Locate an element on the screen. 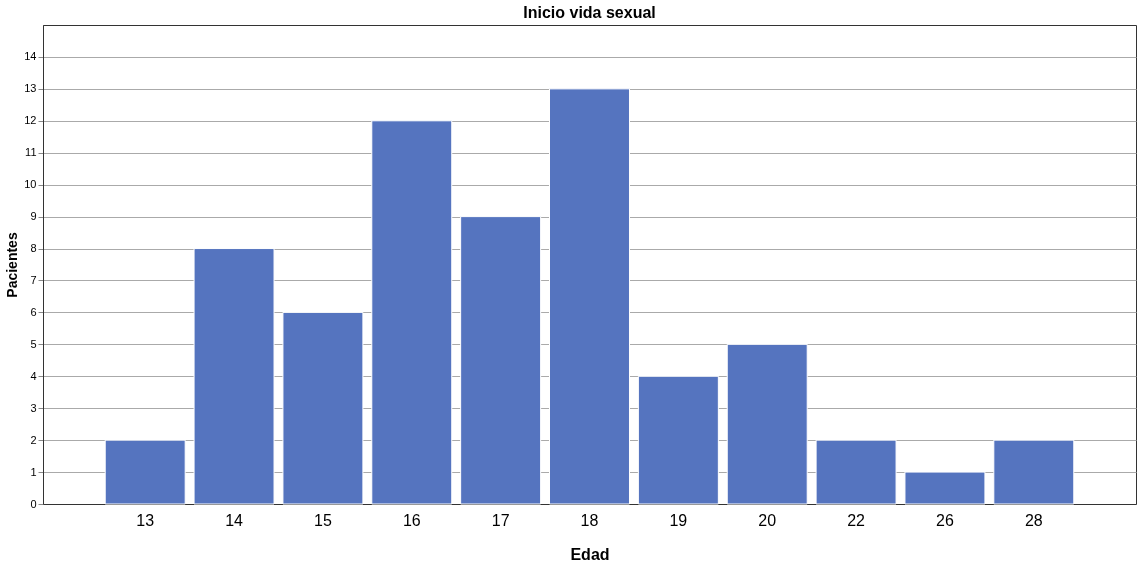  x-tick-label: 14 is located at coordinates (234, 520).